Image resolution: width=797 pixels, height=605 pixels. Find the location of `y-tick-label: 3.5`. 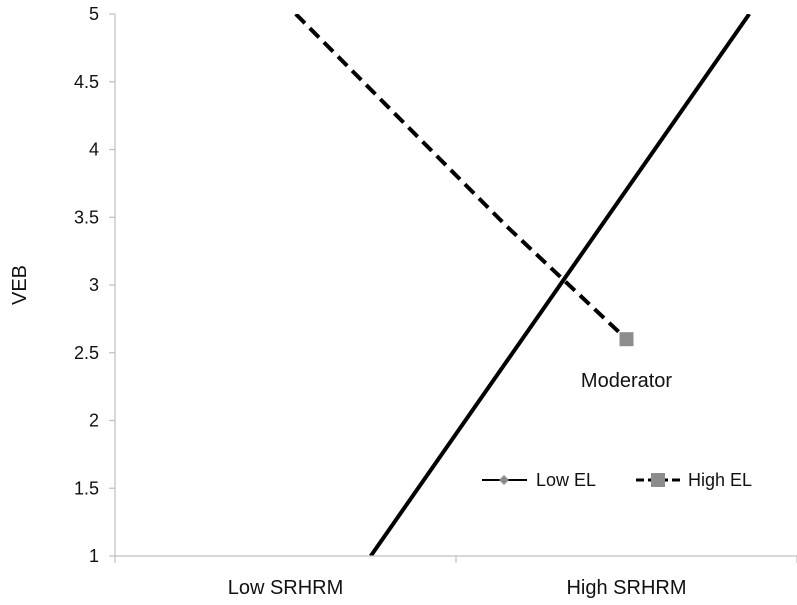

y-tick-label: 3.5 is located at coordinates (86, 217).